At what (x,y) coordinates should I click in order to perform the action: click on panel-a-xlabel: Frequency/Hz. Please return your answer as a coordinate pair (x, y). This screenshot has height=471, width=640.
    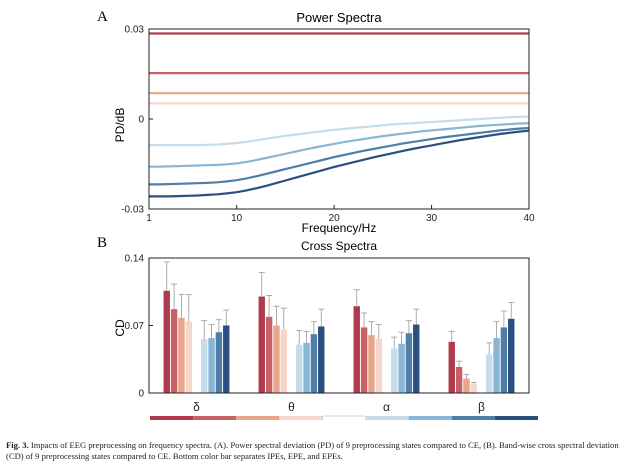
    Looking at the image, I should click on (339, 228).